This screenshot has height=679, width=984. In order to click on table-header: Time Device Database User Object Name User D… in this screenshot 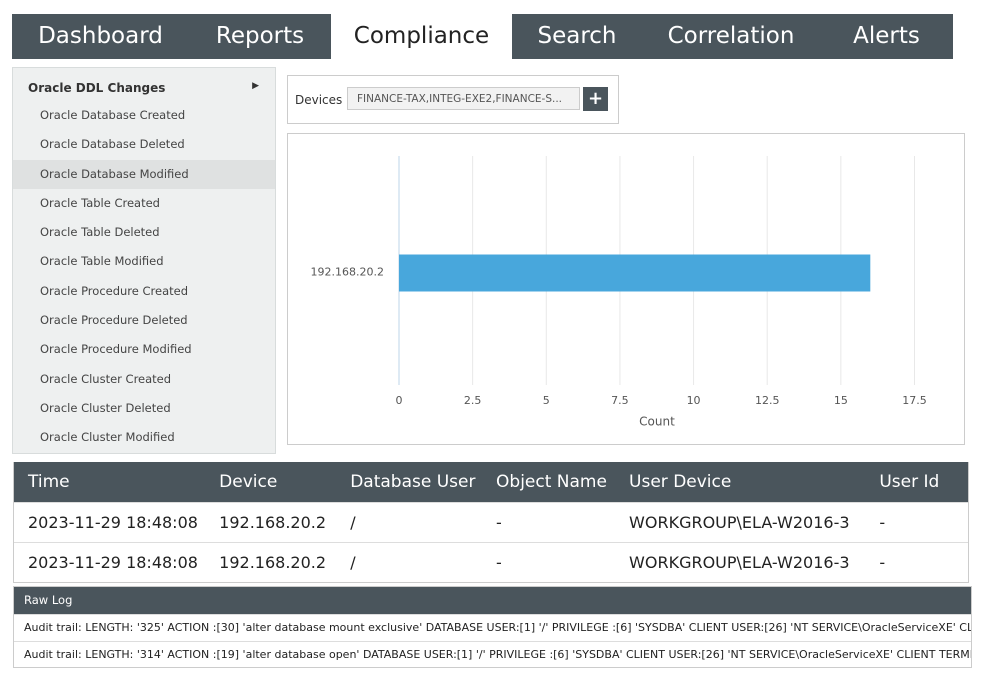, I will do `click(491, 482)`.